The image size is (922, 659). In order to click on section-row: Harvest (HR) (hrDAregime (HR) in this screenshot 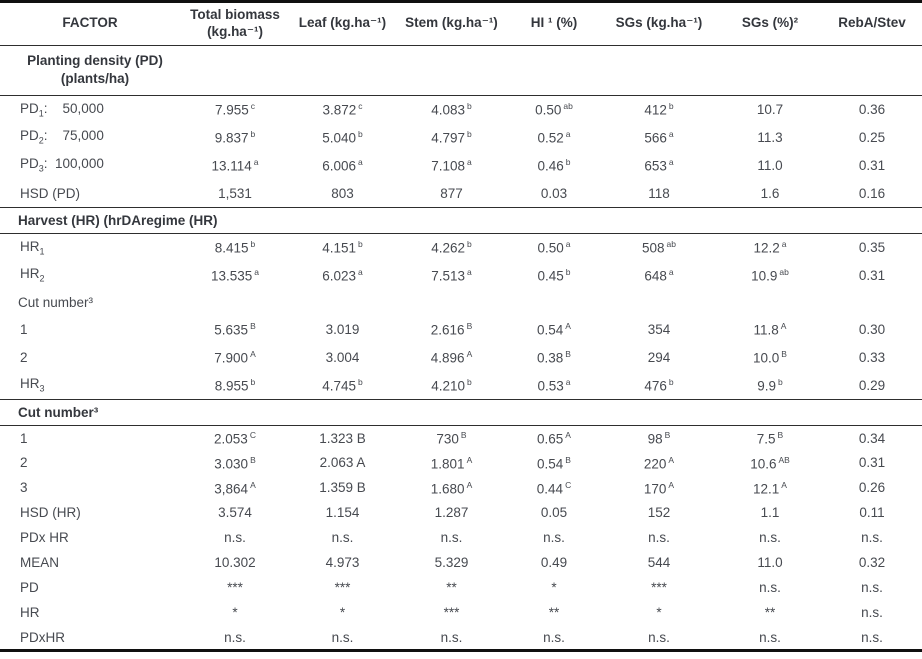, I will do `click(461, 220)`.